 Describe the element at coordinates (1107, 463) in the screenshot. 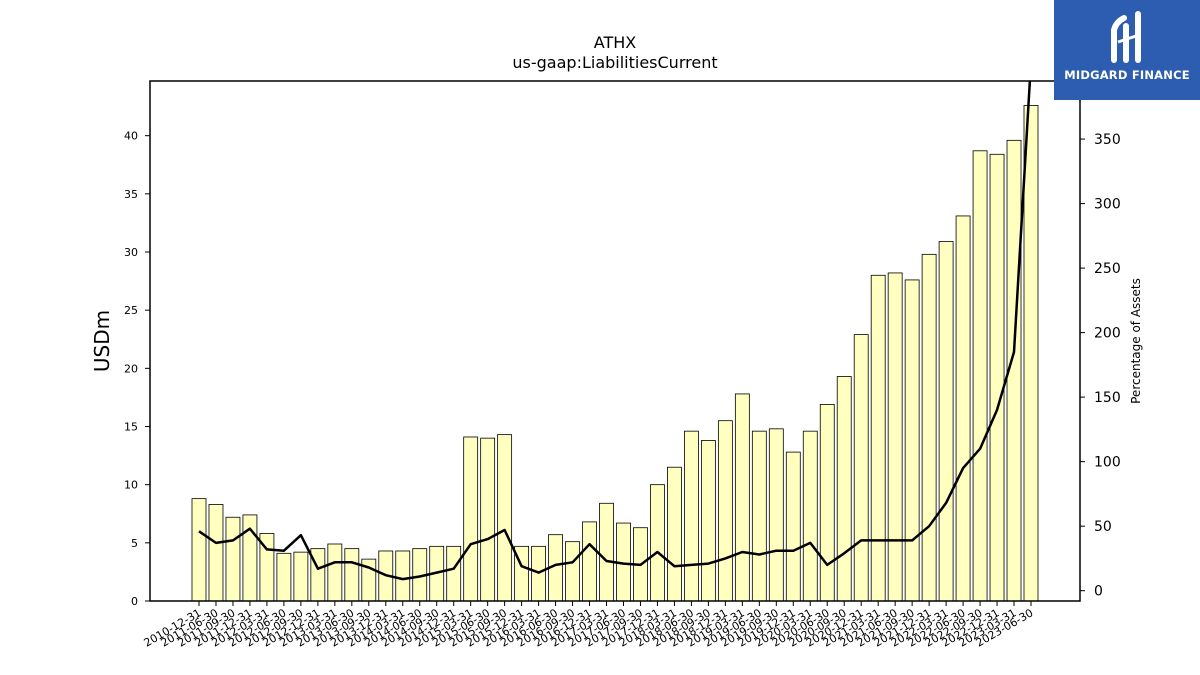

I see `y2-tick-label: 100` at that location.